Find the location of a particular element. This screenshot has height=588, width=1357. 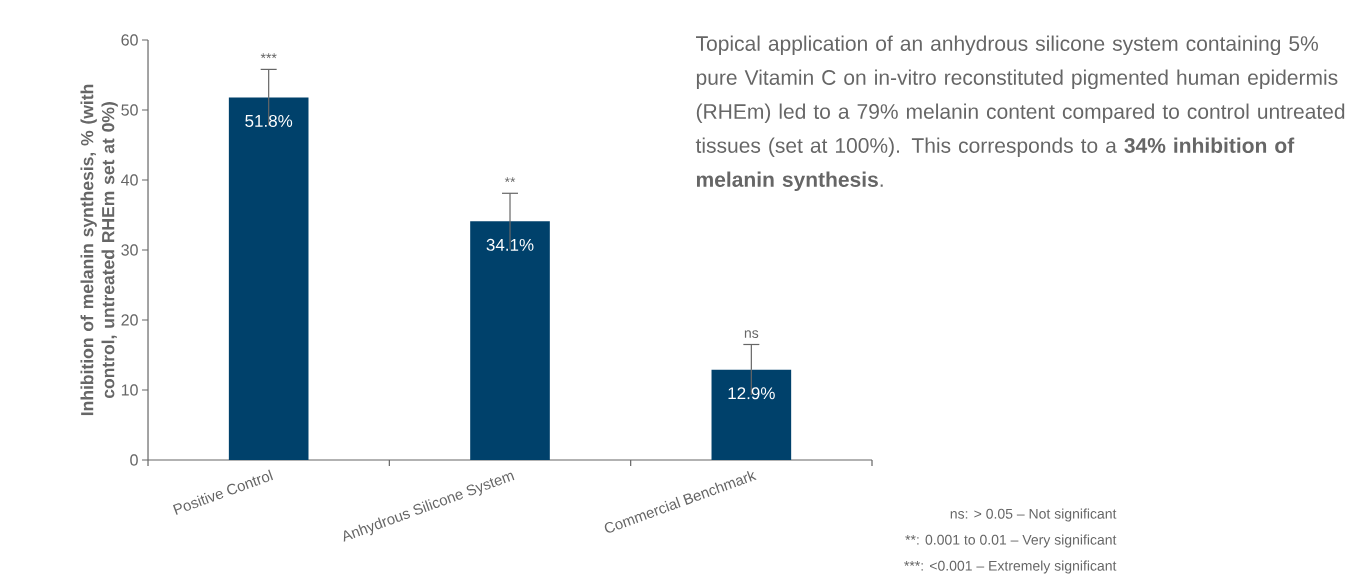

data-label: 12.9% is located at coordinates (751, 393).